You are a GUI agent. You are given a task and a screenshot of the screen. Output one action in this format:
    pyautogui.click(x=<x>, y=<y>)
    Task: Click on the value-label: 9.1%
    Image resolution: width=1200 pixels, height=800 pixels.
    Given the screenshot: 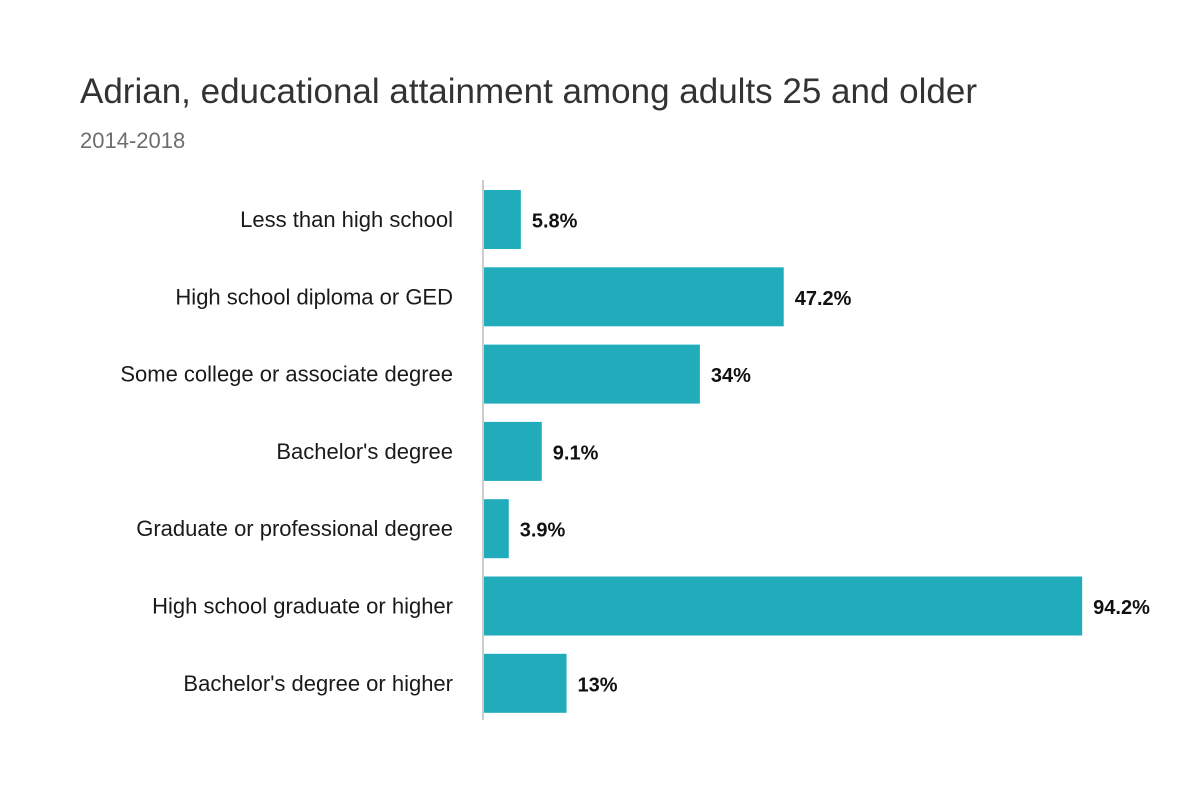 What is the action you would take?
    pyautogui.click(x=576, y=453)
    